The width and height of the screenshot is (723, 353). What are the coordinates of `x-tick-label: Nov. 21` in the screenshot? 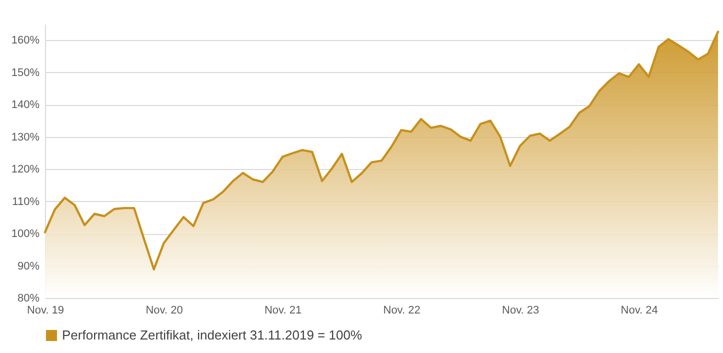 It's located at (283, 310).